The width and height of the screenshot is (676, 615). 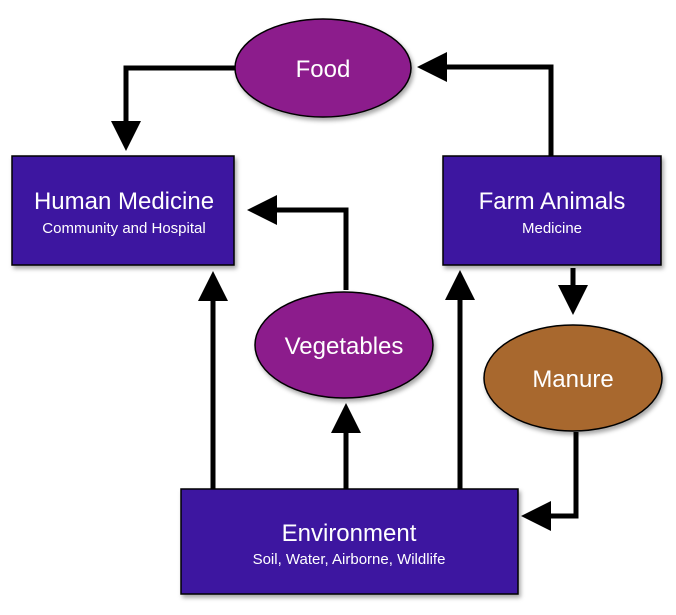 I want to click on vegetables-label: Vegetables, so click(x=344, y=346).